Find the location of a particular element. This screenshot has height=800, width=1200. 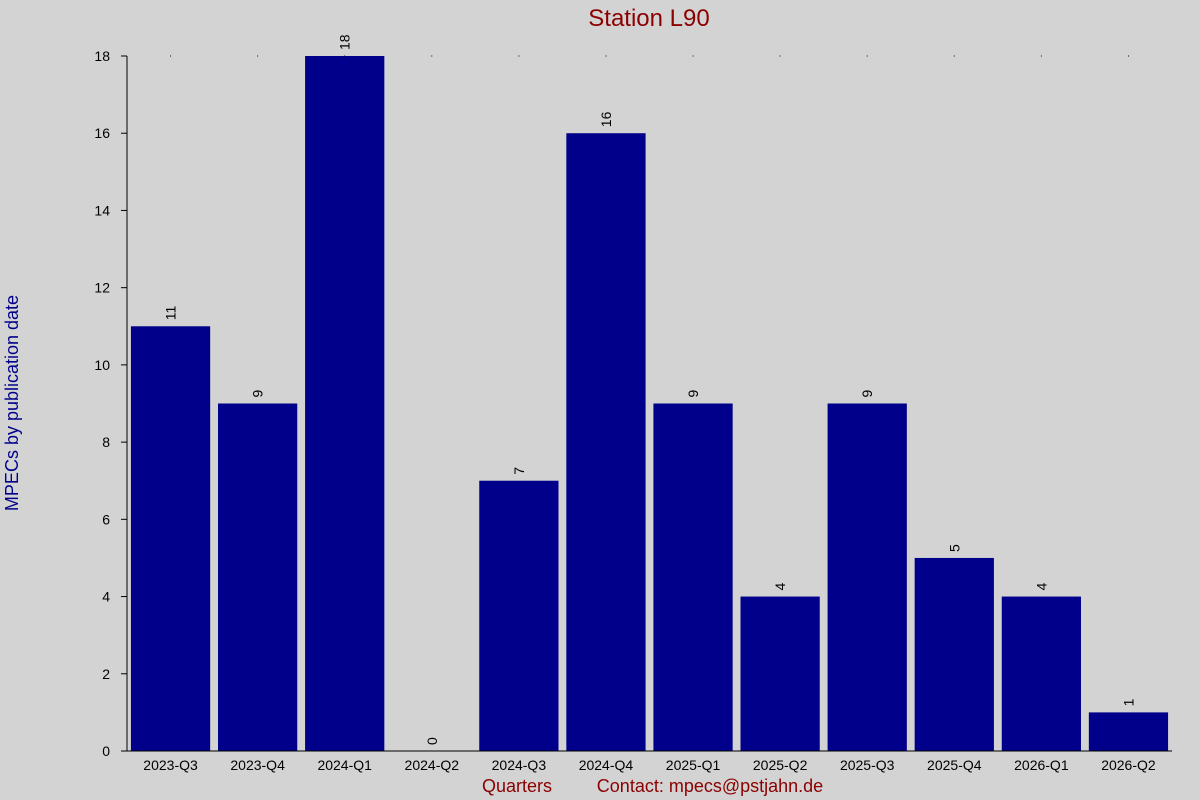

data-label-2026-Q2: 1 is located at coordinates (1128, 702).